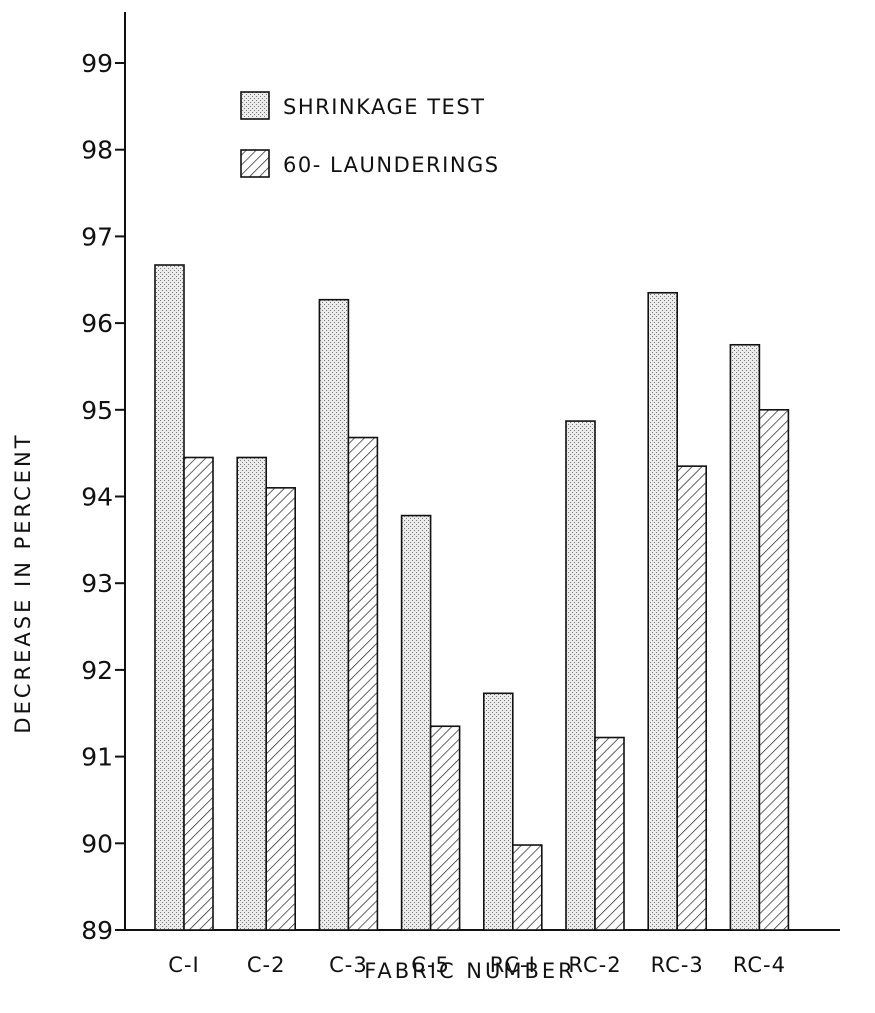  What do you see at coordinates (97, 757) in the screenshot?
I see `y-tick-label: 91` at bounding box center [97, 757].